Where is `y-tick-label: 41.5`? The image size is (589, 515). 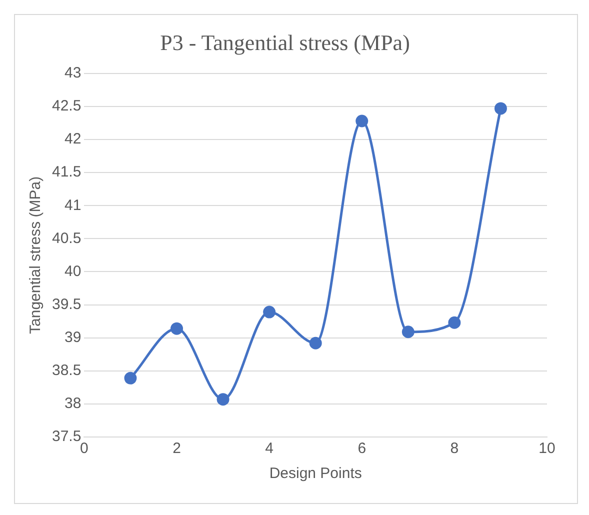 y-tick-label: 41.5 is located at coordinates (67, 172).